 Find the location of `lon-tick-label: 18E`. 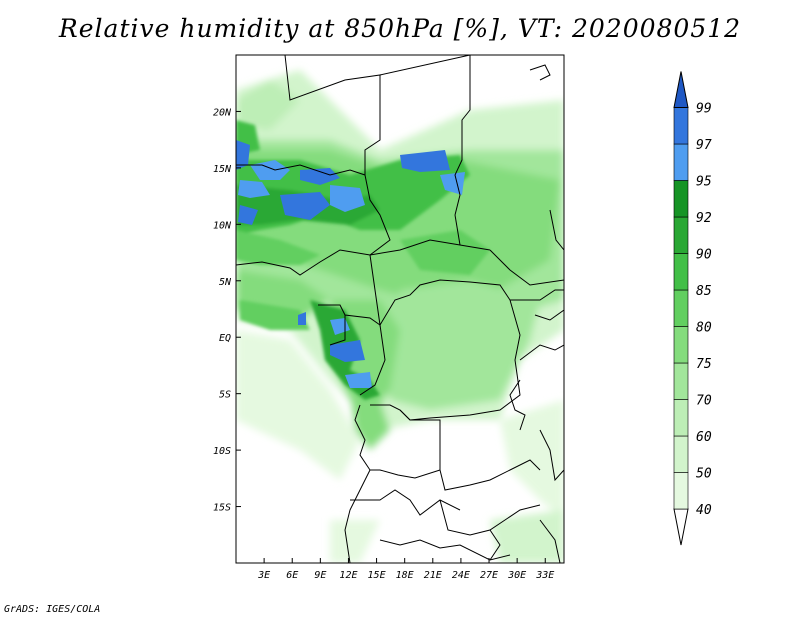

lon-tick-label: 18E is located at coordinates (405, 575).